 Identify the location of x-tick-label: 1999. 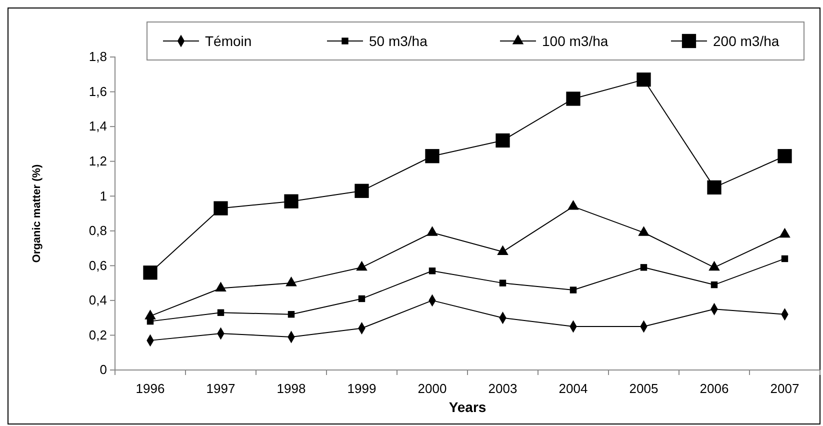
(361, 388).